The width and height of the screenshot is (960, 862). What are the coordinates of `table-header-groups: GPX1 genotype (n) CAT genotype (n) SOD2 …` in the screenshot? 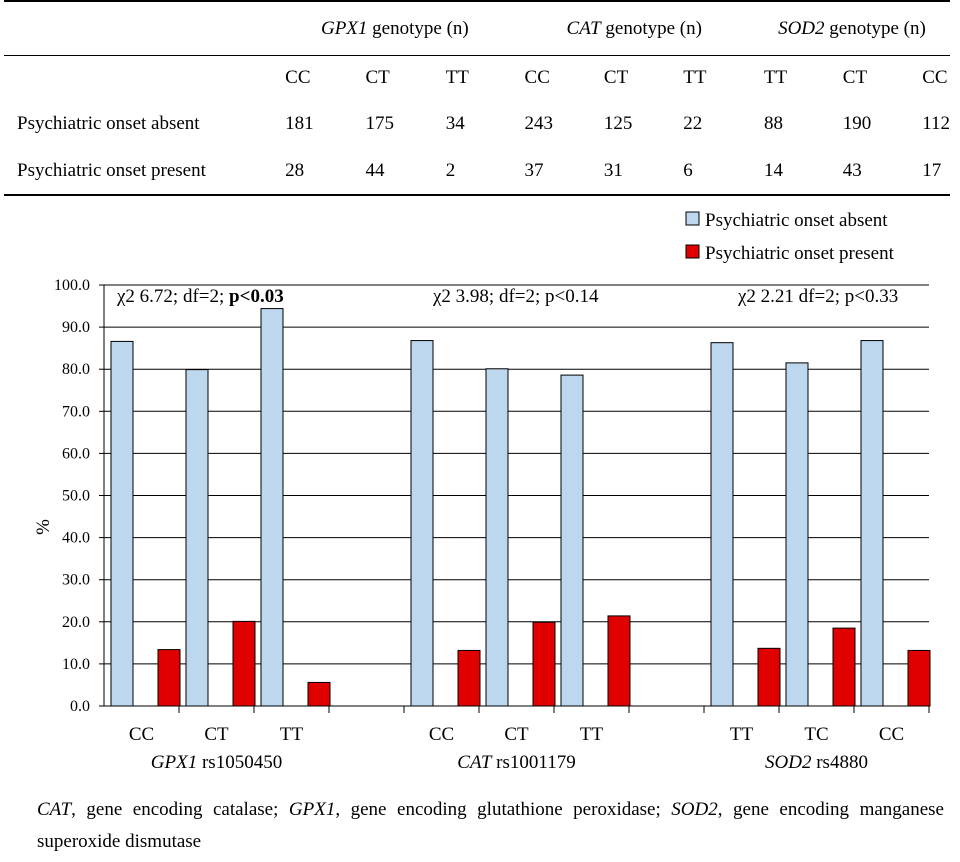 It's located at (477, 28).